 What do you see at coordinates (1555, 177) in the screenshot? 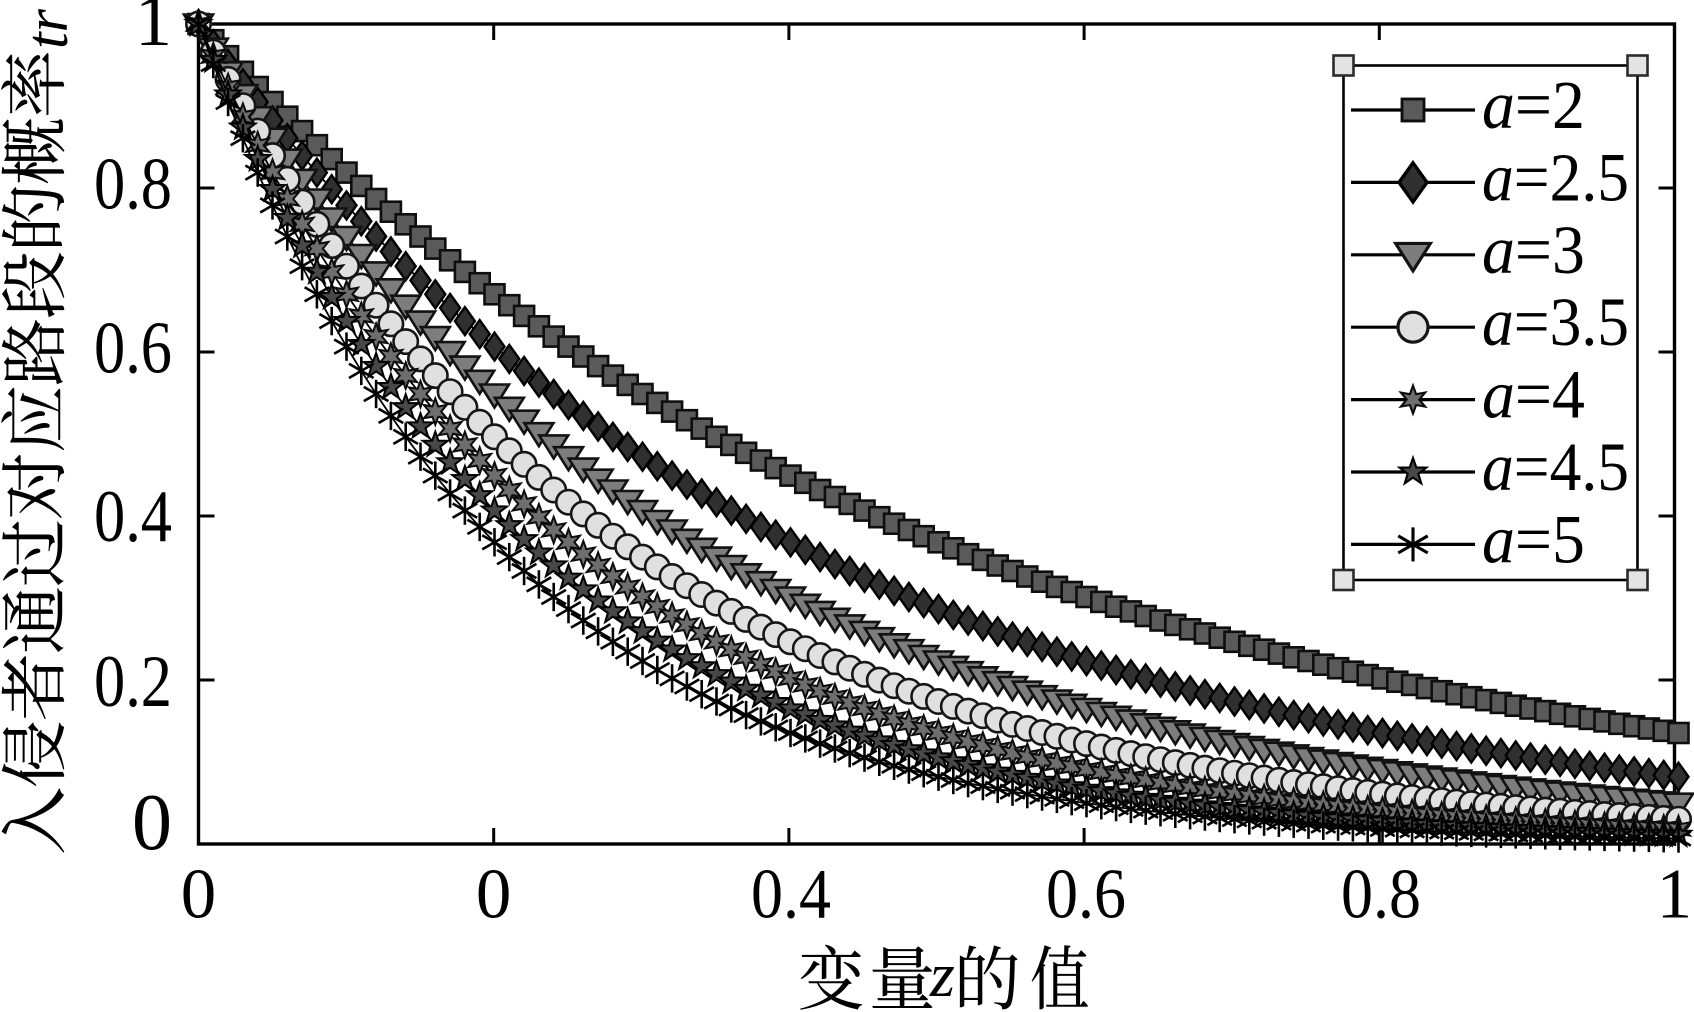
I see `svg-text: a=2.5` at bounding box center [1555, 177].